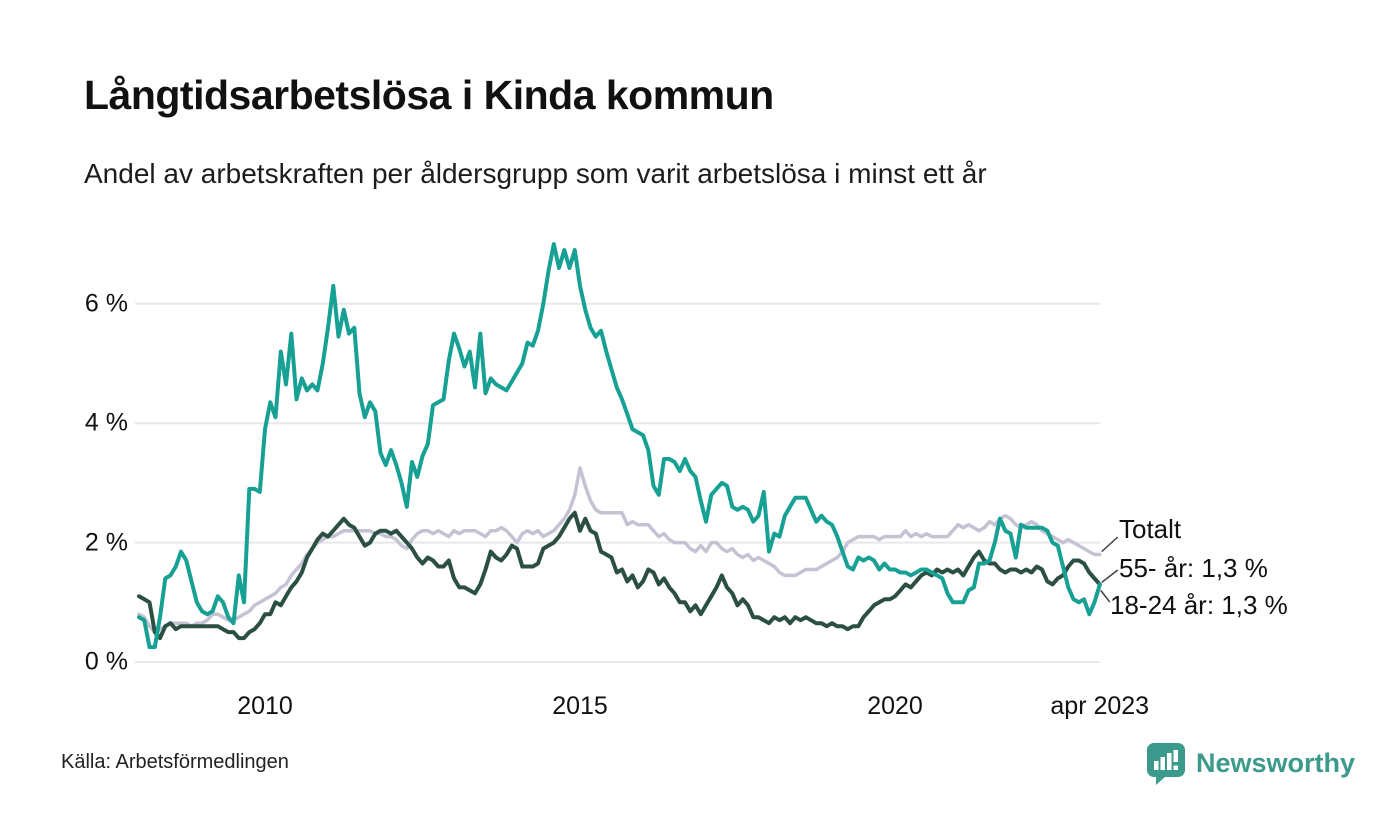  I want to click on y-tick-0: 0 %, so click(106, 661).